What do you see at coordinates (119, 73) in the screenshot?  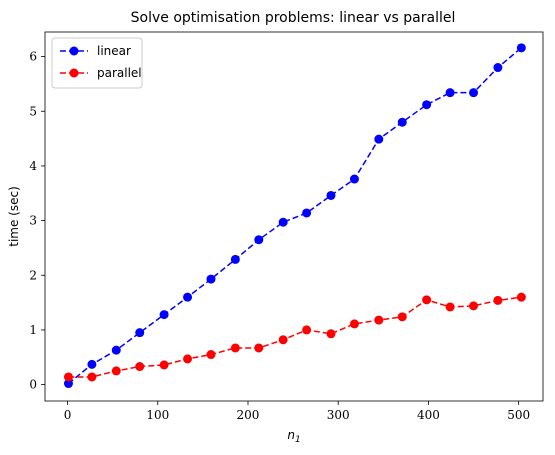 I see `legend-label-parallel: parallel` at bounding box center [119, 73].